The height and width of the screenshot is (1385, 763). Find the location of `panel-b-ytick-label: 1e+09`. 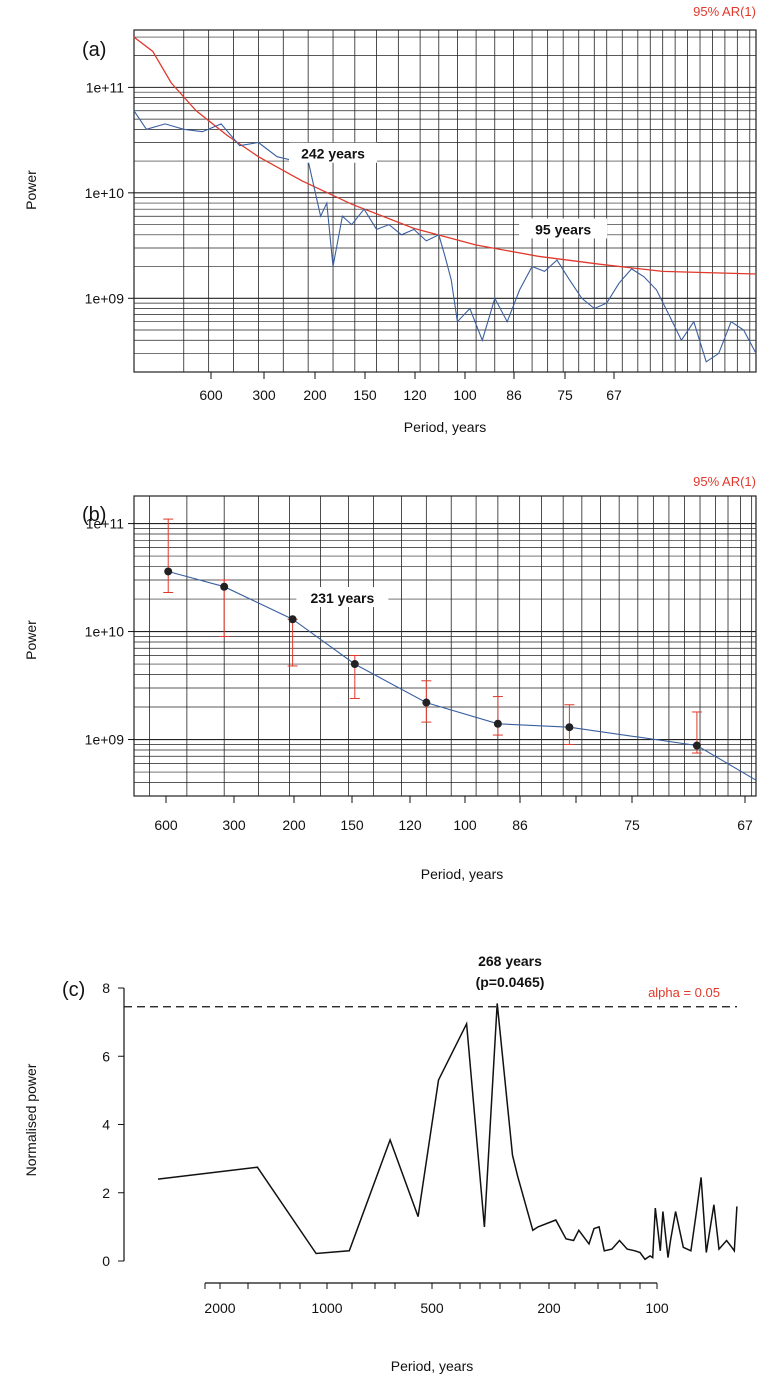

panel-b-ytick-label: 1e+09 is located at coordinates (105, 740).